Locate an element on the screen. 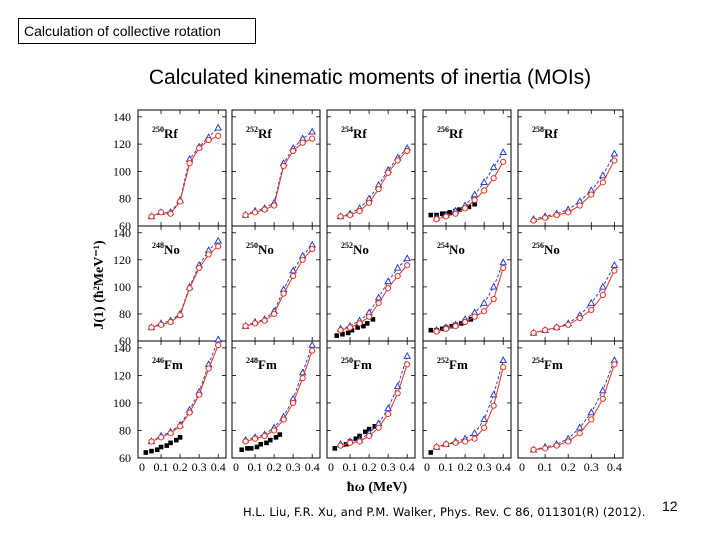 Image resolution: width=720 pixels, height=540 pixels. y-tick-label: 140 is located at coordinates (122, 233).